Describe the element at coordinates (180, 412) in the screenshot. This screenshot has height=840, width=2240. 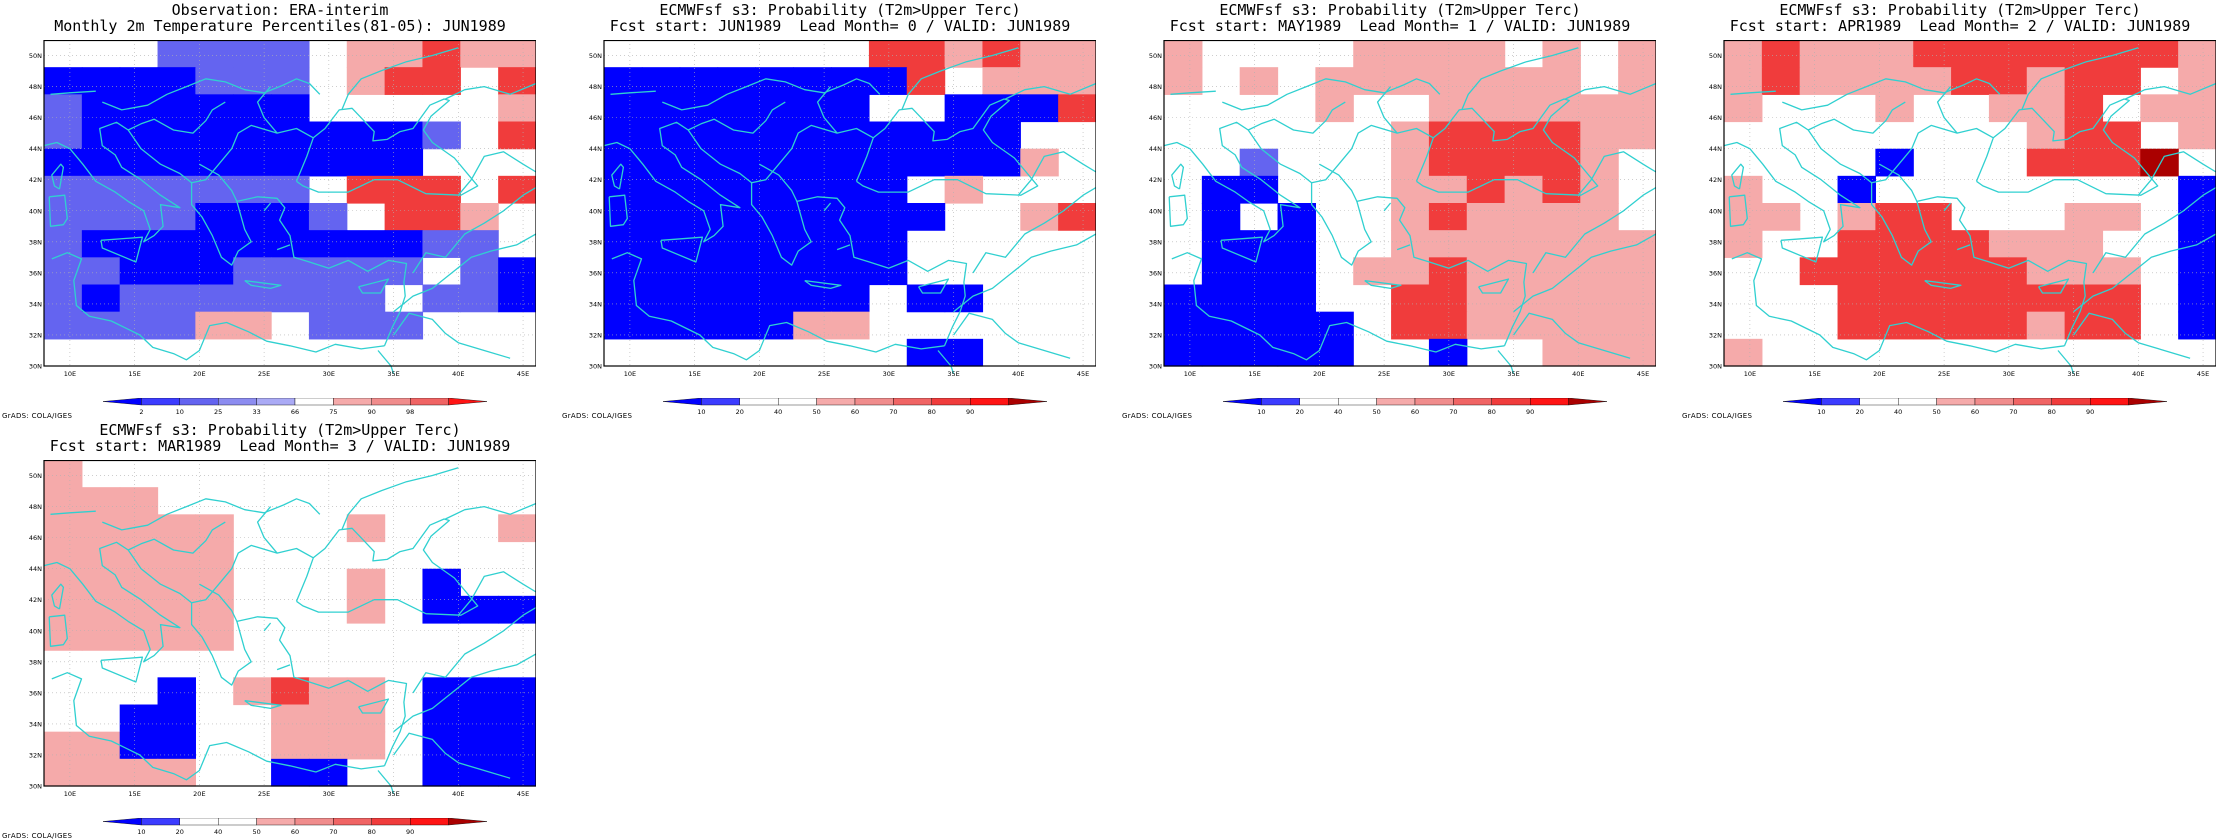
I see `colorbar-label: 10` at that location.